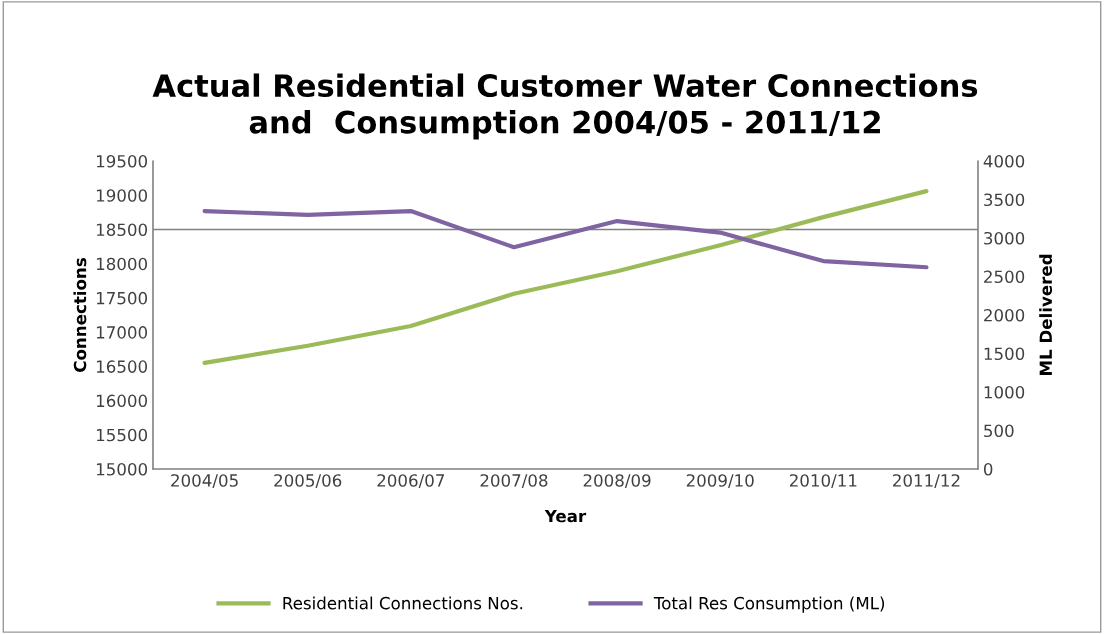  Describe the element at coordinates (769, 604) in the screenshot. I see `legend-label: Total Res Consumption (ML)` at that location.